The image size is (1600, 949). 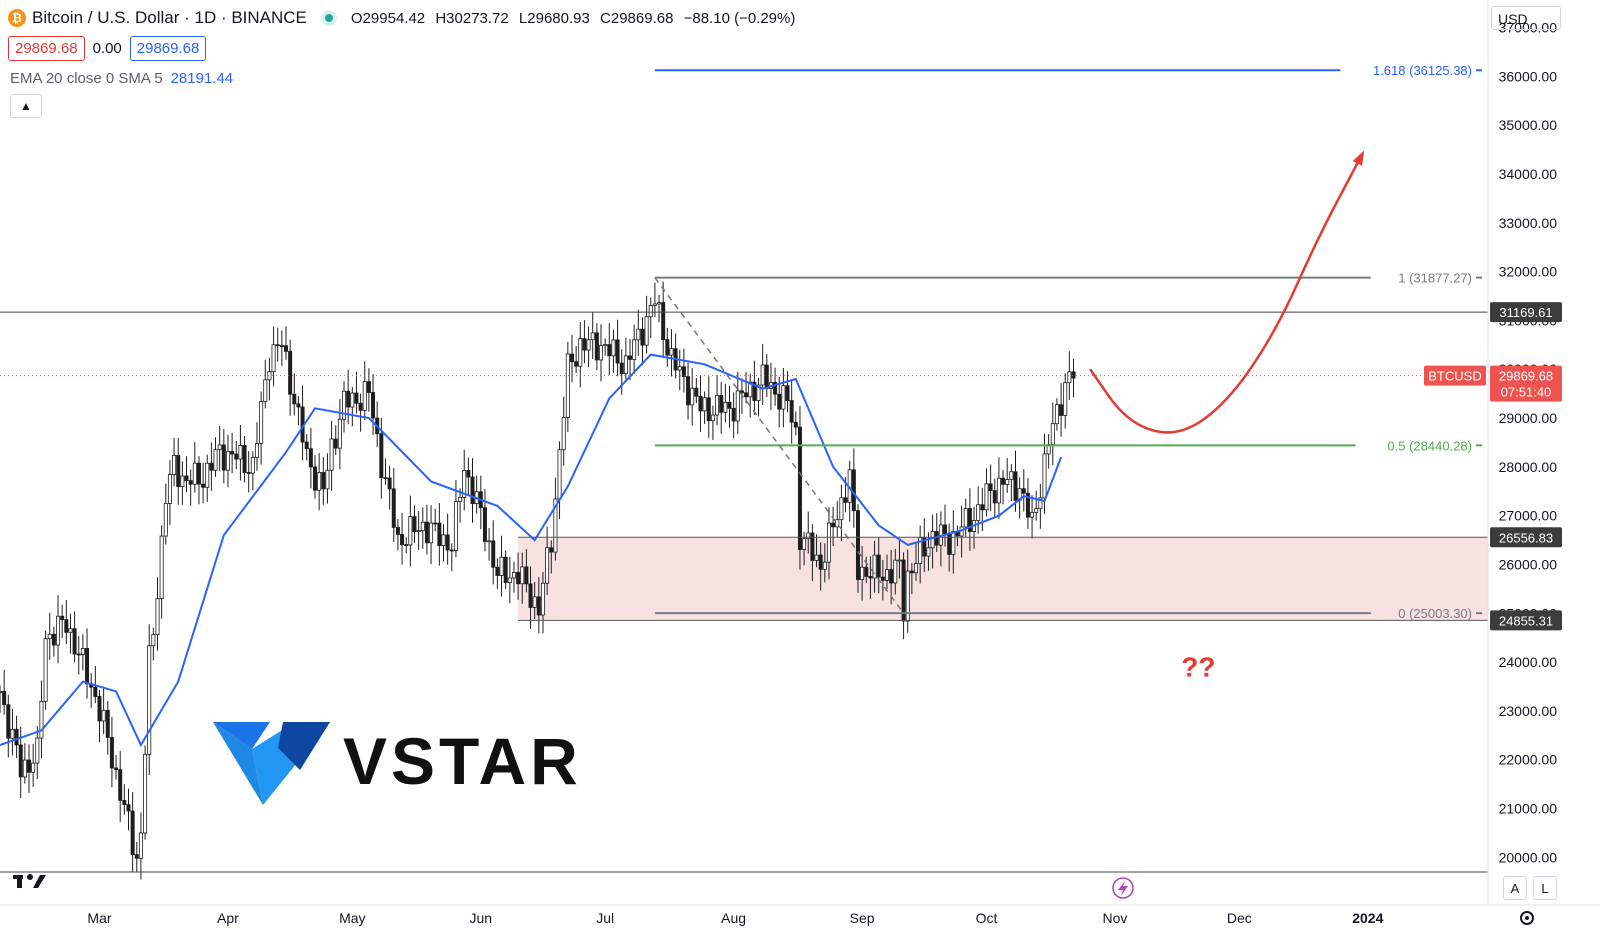 I want to click on symbol-title: Bitcoin / U.S. Dollar · 1D · BINANCE, so click(x=169, y=17).